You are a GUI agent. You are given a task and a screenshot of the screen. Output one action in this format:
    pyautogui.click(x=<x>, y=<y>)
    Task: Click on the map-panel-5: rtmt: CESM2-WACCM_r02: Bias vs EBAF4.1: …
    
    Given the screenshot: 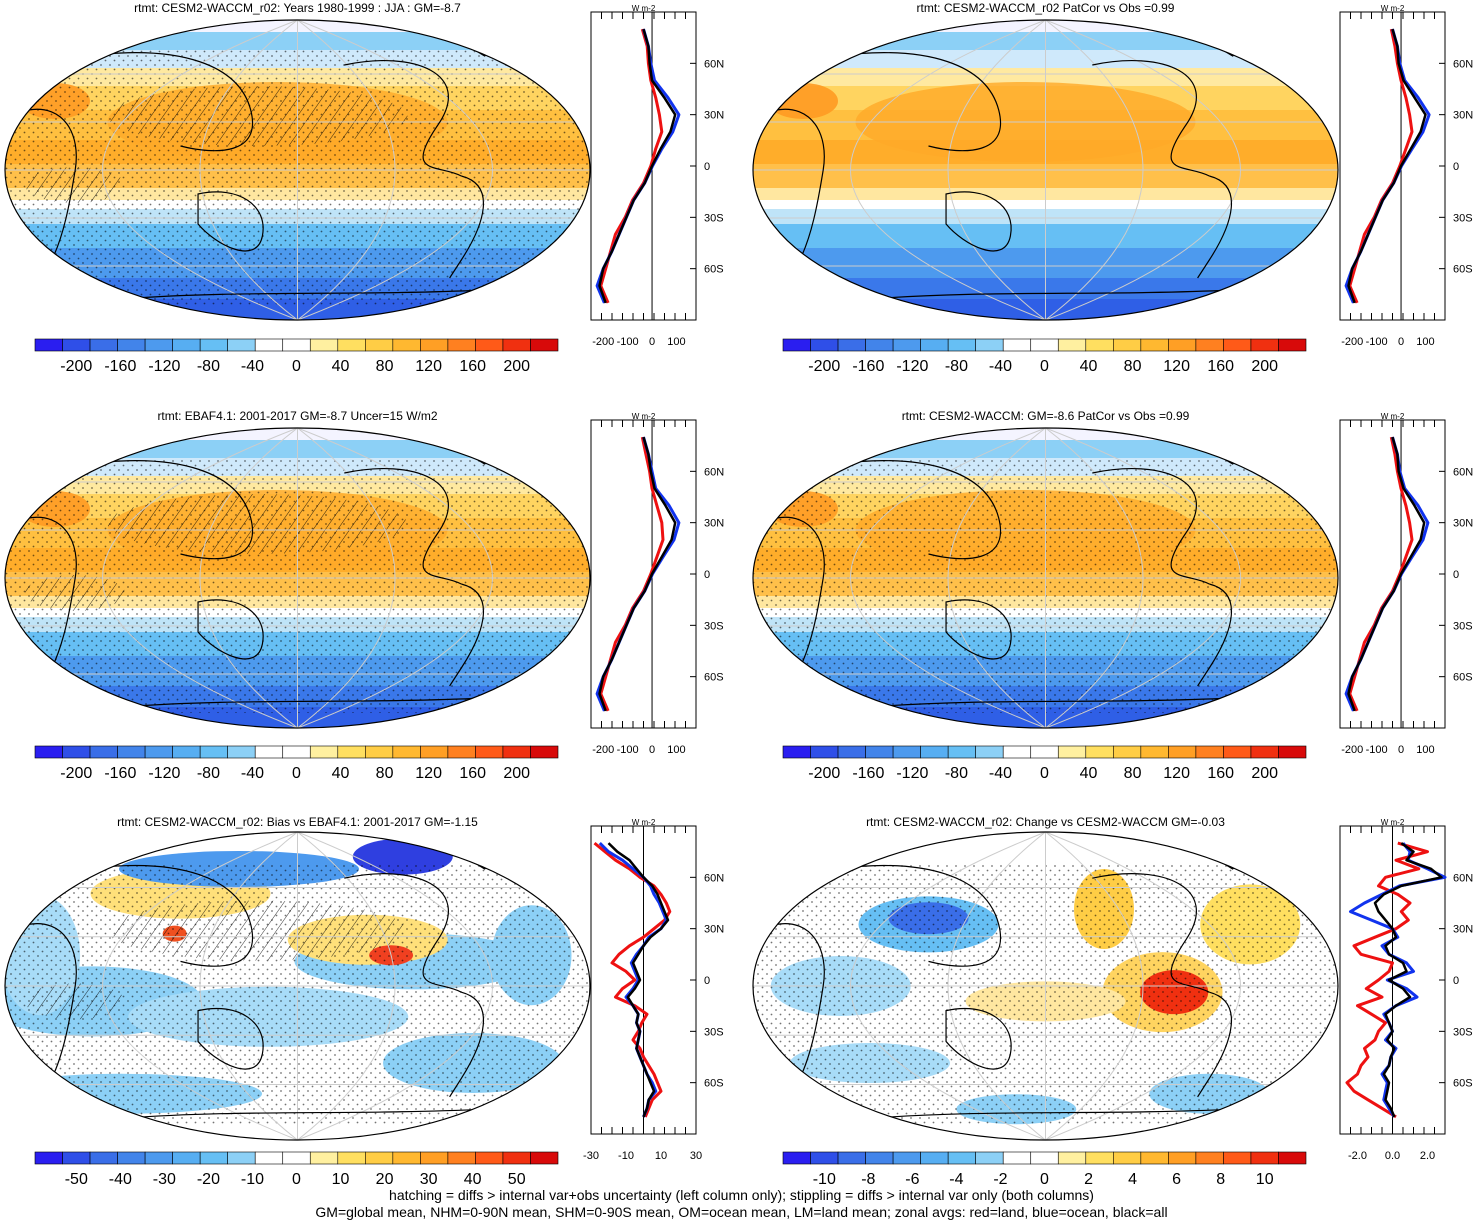 What is the action you would take?
    pyautogui.click(x=297, y=978)
    